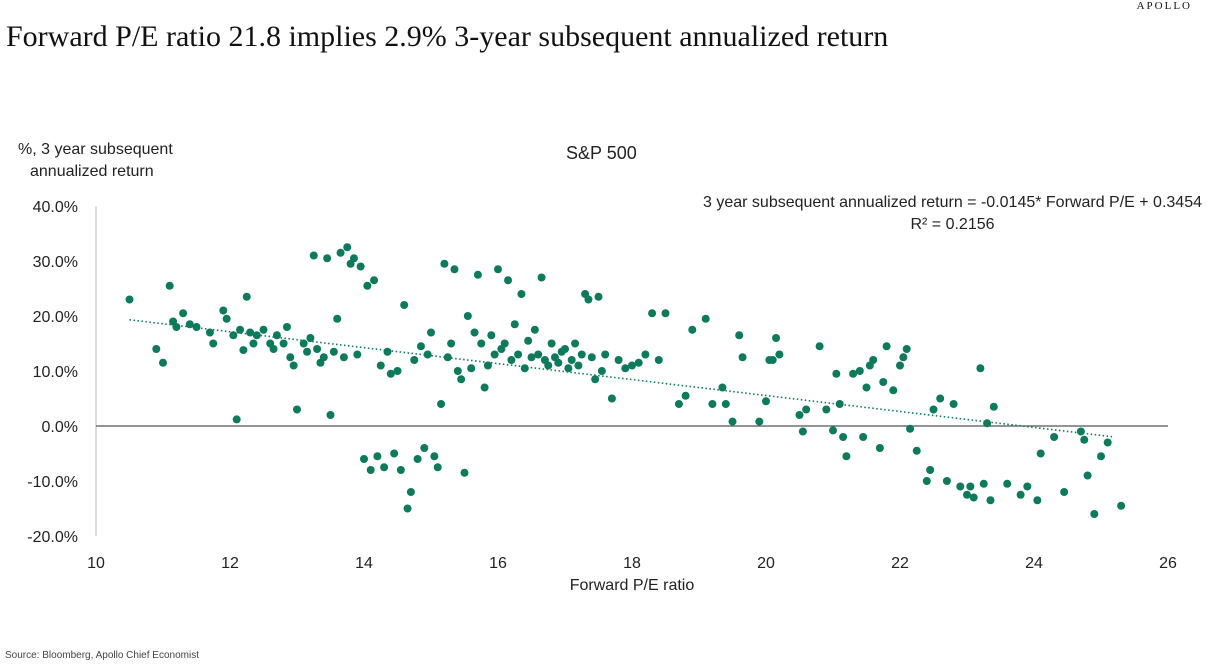 The width and height of the screenshot is (1212, 669). Describe the element at coordinates (900, 563) in the screenshot. I see `x-tick-label: 22` at that location.